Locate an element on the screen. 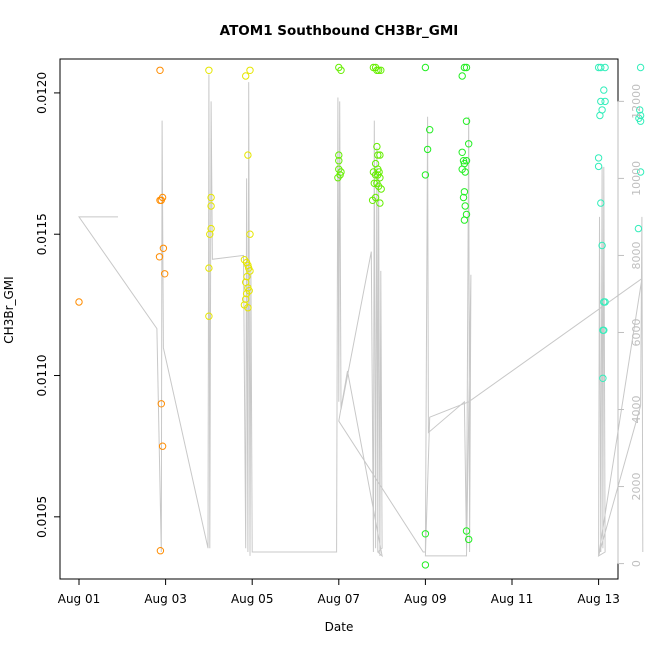 The height and width of the screenshot is (650, 650). x-tick-label: Aug 07 is located at coordinates (339, 599).